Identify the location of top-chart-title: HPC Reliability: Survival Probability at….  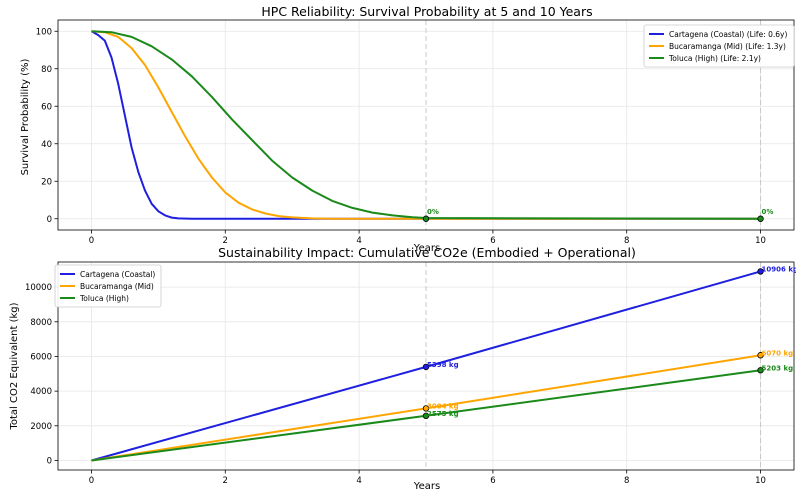
(426, 11).